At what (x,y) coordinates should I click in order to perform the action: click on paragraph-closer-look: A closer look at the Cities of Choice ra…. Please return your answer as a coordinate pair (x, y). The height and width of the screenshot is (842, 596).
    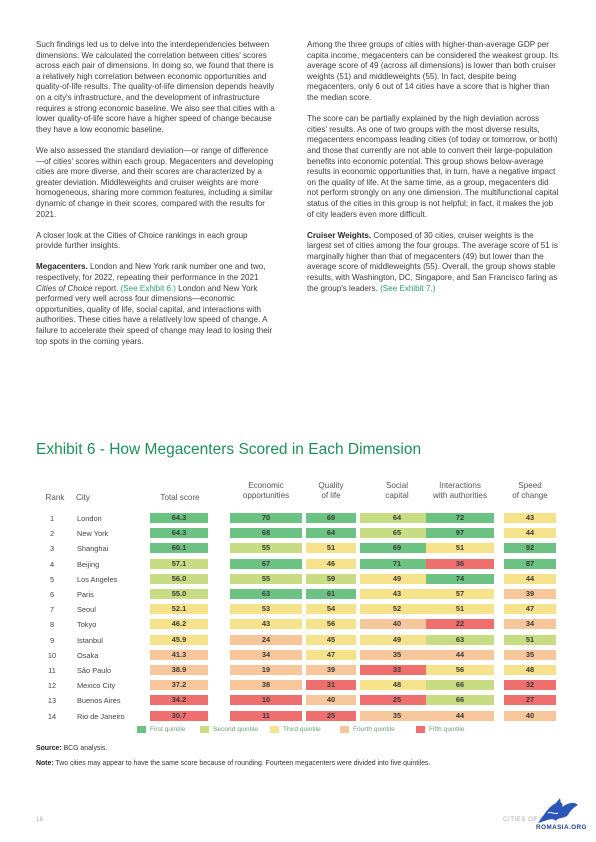
    Looking at the image, I should click on (156, 241).